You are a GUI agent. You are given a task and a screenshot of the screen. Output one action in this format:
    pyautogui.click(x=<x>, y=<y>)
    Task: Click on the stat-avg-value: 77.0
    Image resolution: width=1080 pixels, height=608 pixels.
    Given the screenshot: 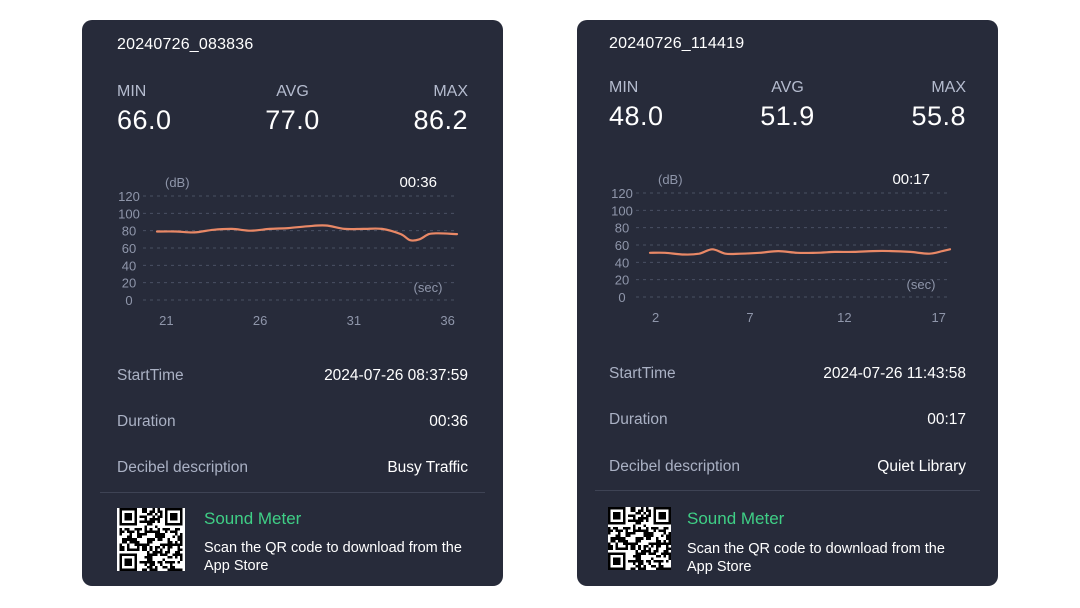 What is the action you would take?
    pyautogui.click(x=292, y=120)
    